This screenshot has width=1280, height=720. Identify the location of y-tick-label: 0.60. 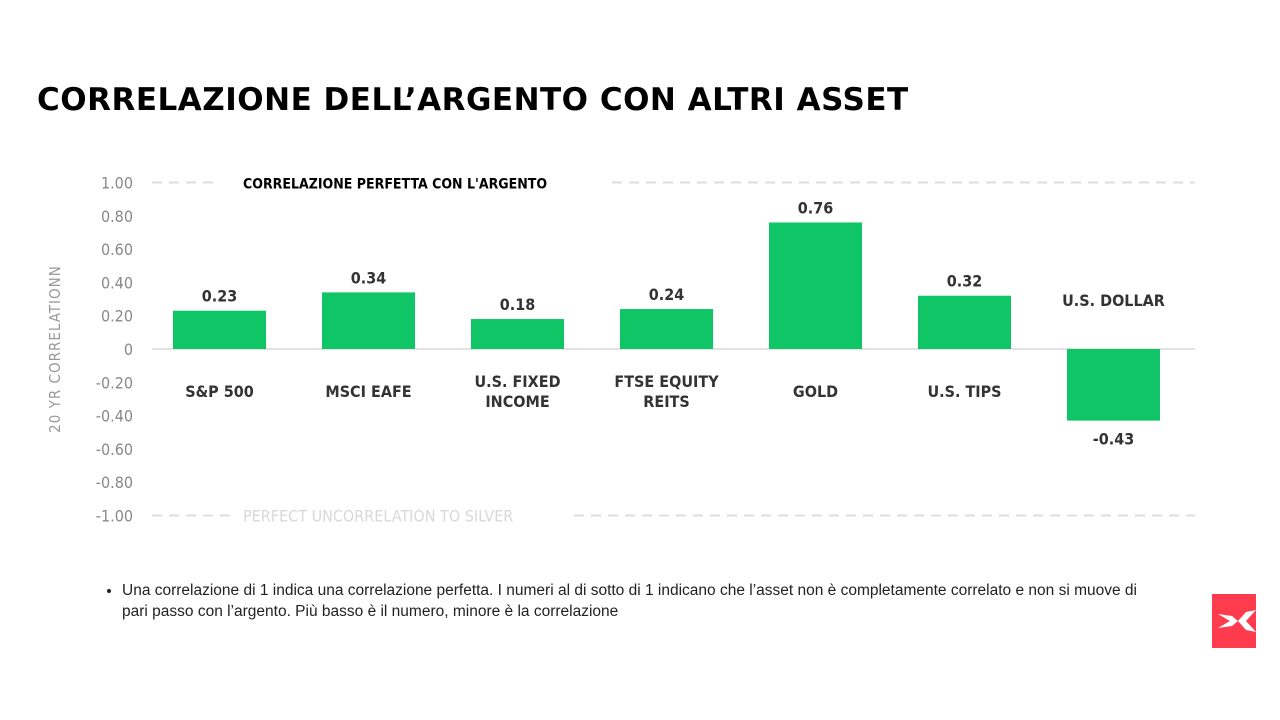
(117, 249).